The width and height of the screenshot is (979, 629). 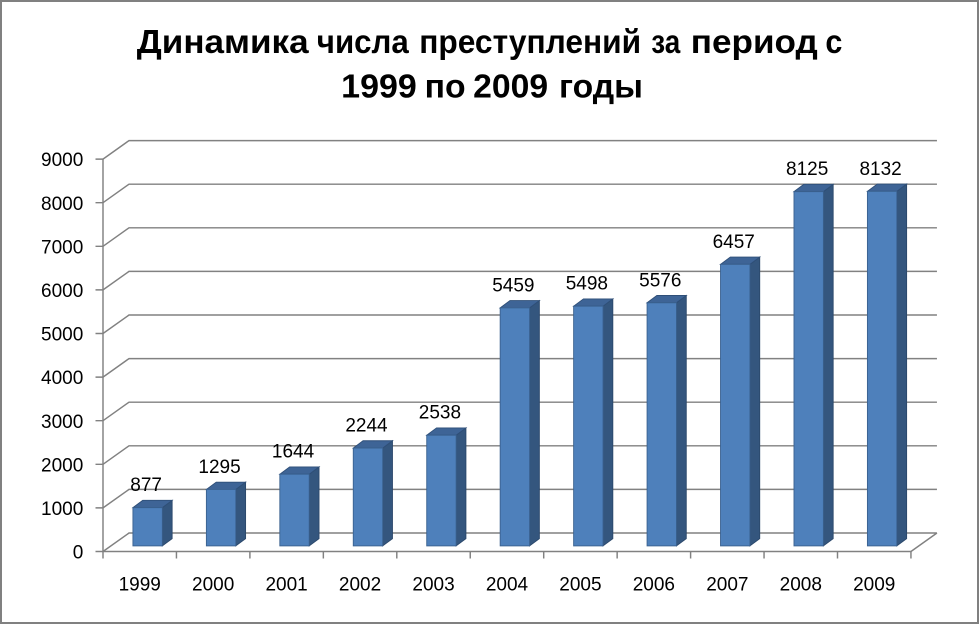 I want to click on svg-text: по, so click(x=445, y=85).